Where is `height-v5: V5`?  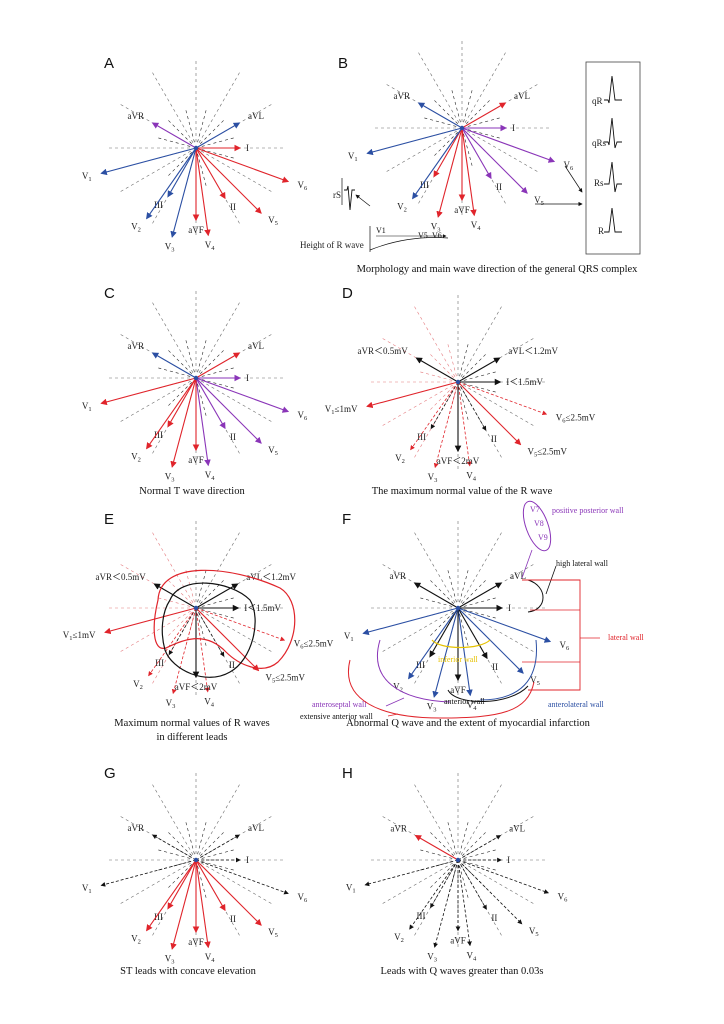
height-v5: V5 is located at coordinates (423, 235).